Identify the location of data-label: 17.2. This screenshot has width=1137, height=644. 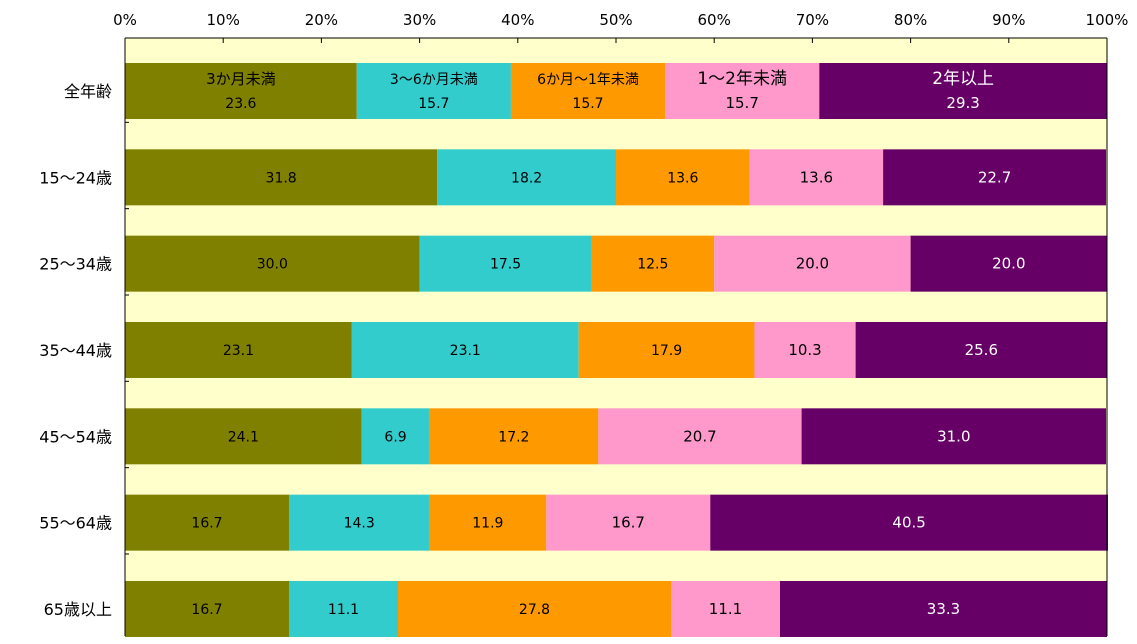
(513, 437).